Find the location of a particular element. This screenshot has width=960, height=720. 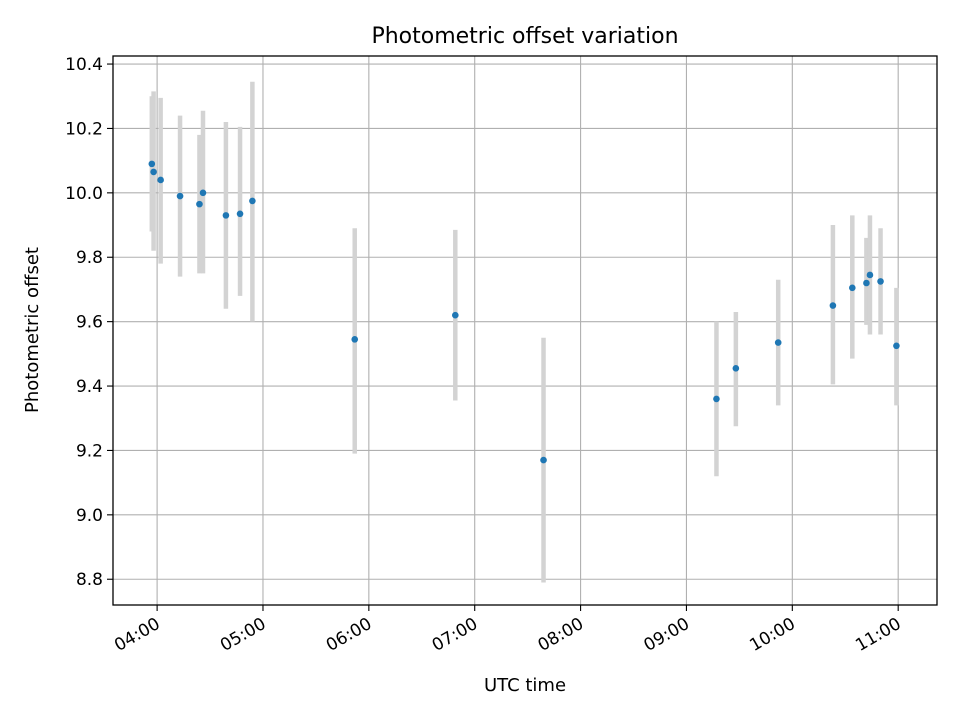

y-tick-label: 10.0 is located at coordinates (84, 194).